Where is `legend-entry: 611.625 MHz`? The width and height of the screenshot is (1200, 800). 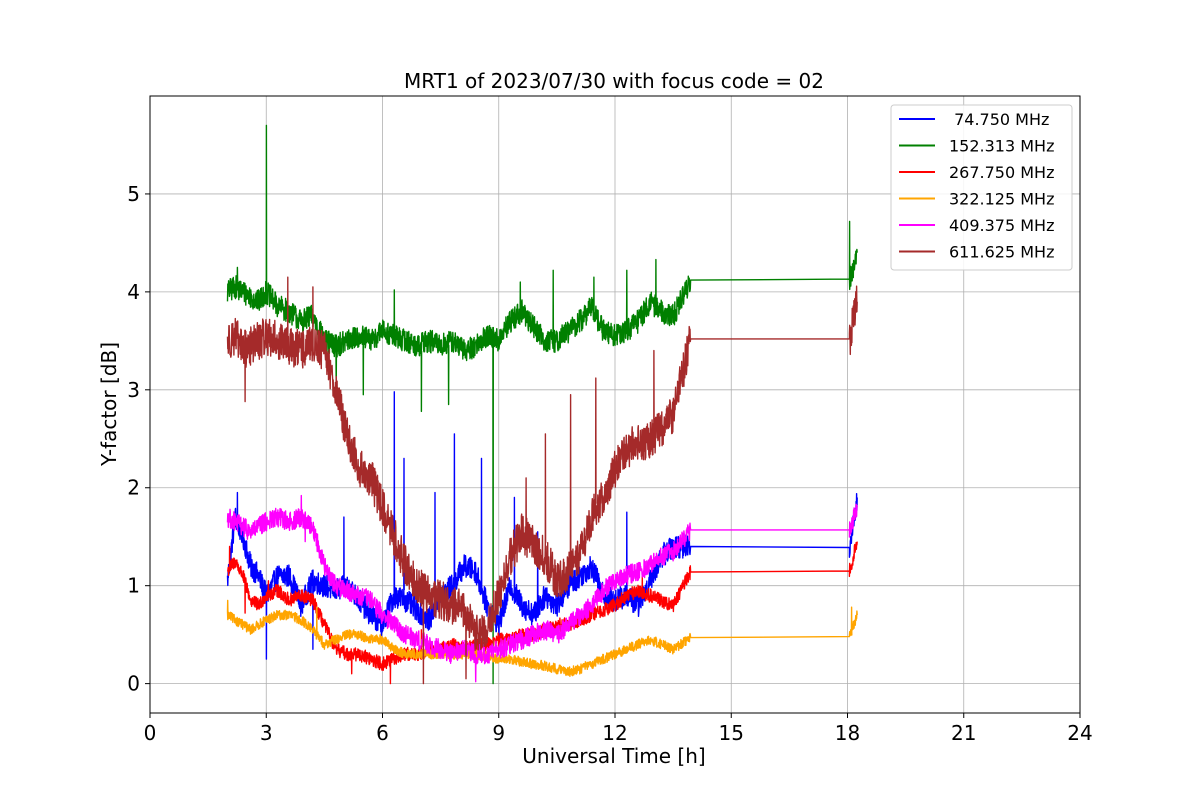
legend-entry: 611.625 MHz is located at coordinates (1001, 252).